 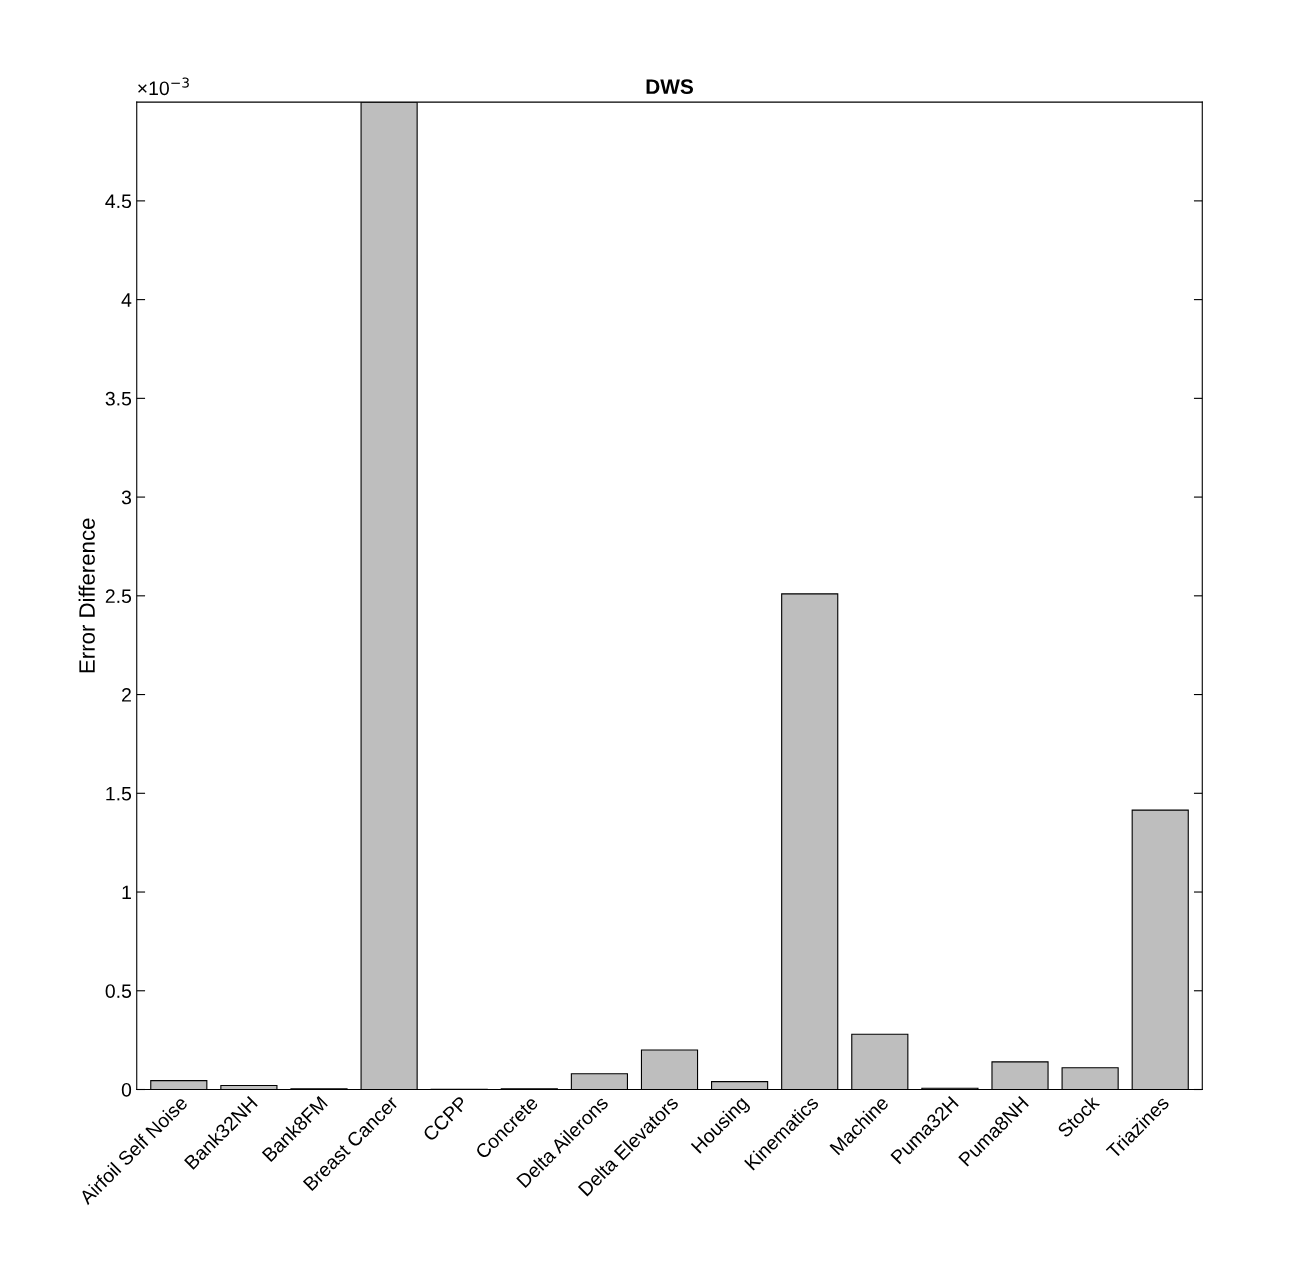 I want to click on y-tick-label: 4, so click(x=126, y=300).